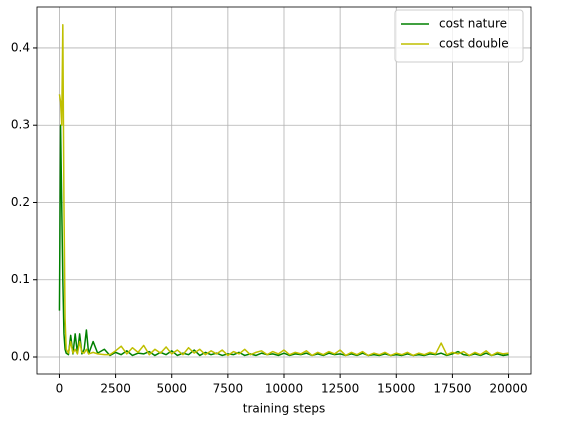  What do you see at coordinates (473, 24) in the screenshot?
I see `legend-label: cost nature` at bounding box center [473, 24].